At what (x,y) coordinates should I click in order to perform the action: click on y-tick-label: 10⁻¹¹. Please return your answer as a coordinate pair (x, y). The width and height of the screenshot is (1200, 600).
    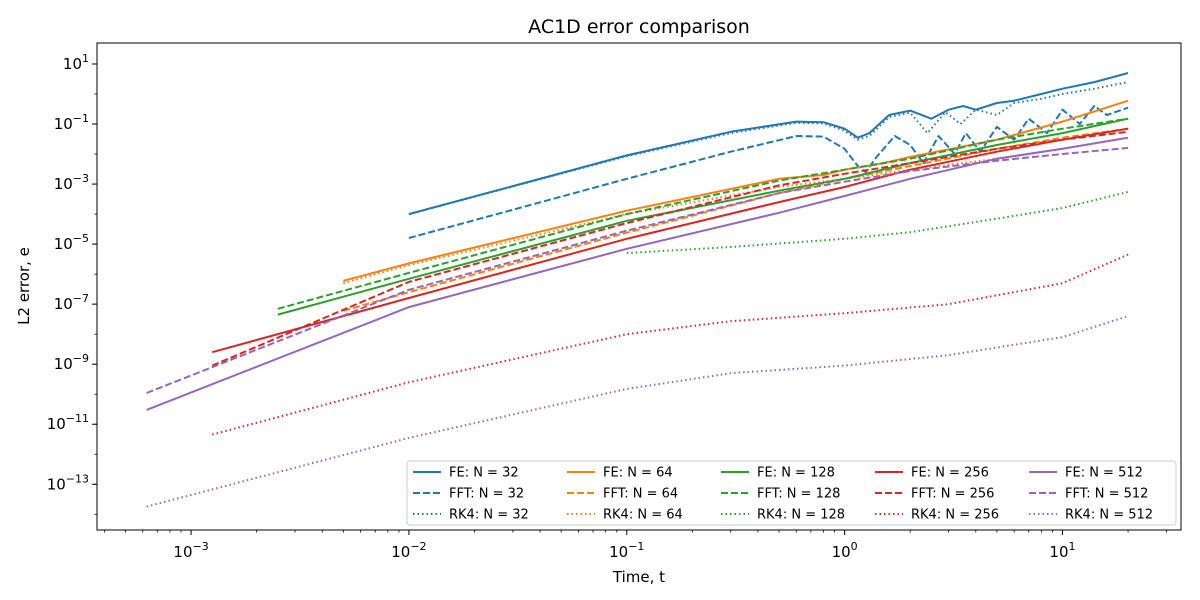
    Looking at the image, I should click on (68, 422).